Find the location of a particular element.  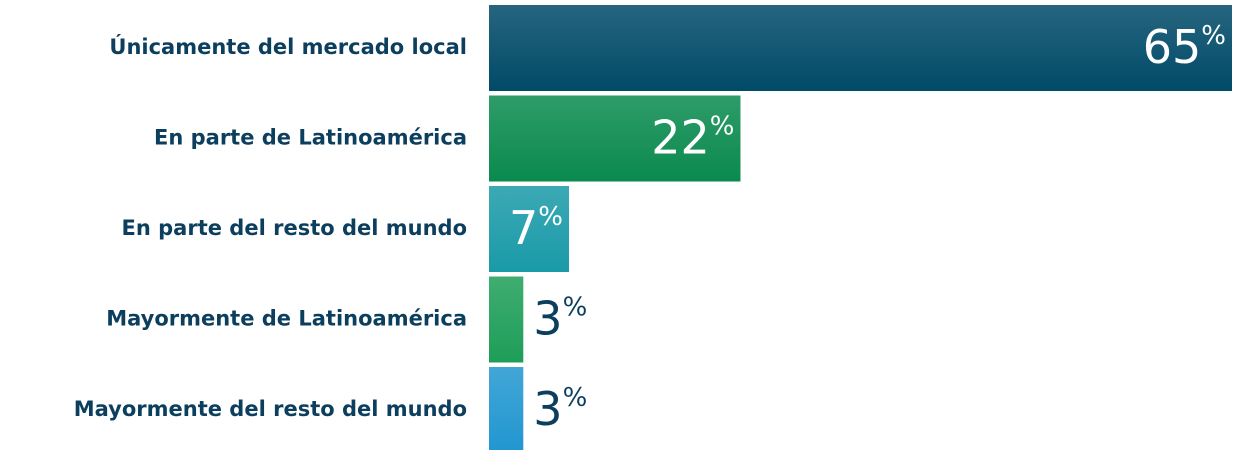

category-label: Únicamente del mercado local is located at coordinates (288, 46).